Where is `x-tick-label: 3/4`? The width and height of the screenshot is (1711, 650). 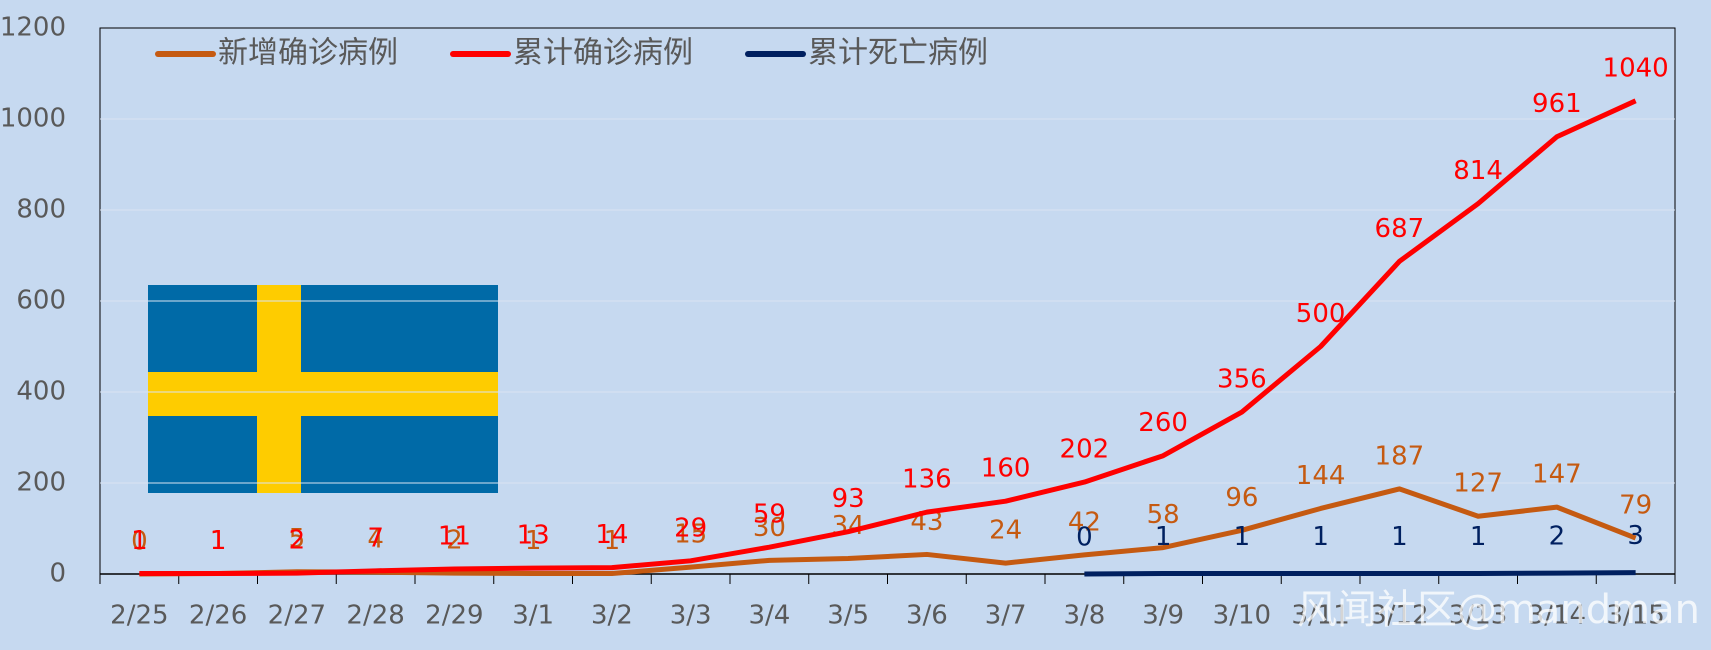
x-tick-label: 3/4 is located at coordinates (769, 616).